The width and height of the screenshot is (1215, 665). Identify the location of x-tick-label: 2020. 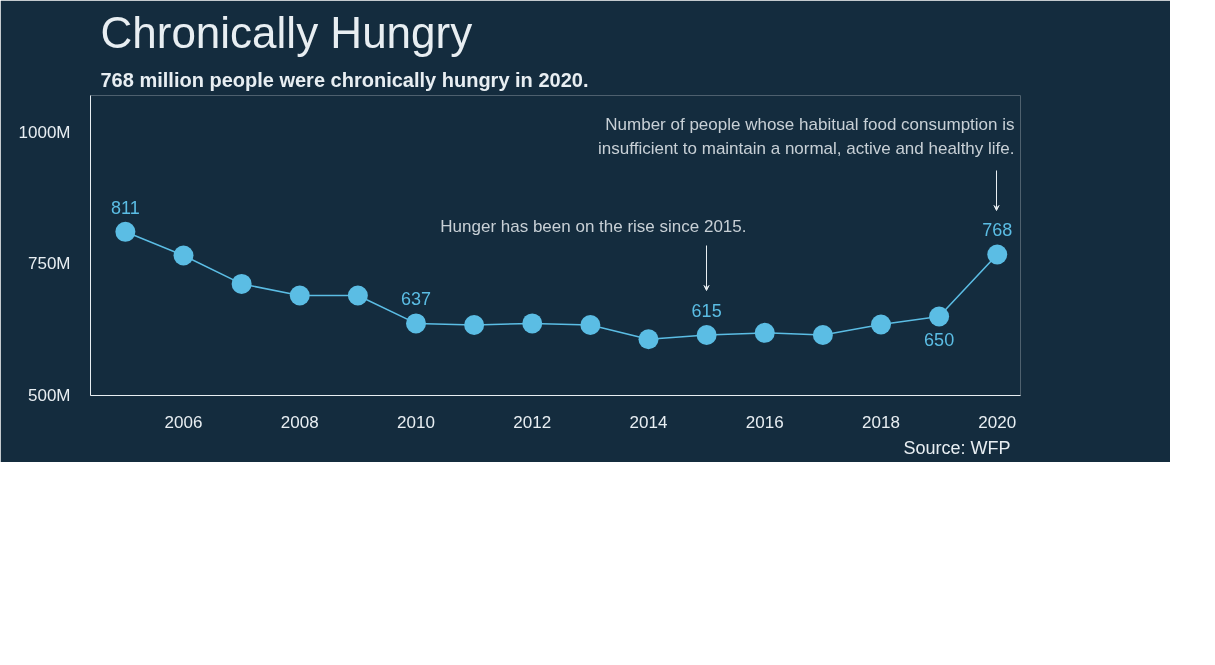
(997, 422).